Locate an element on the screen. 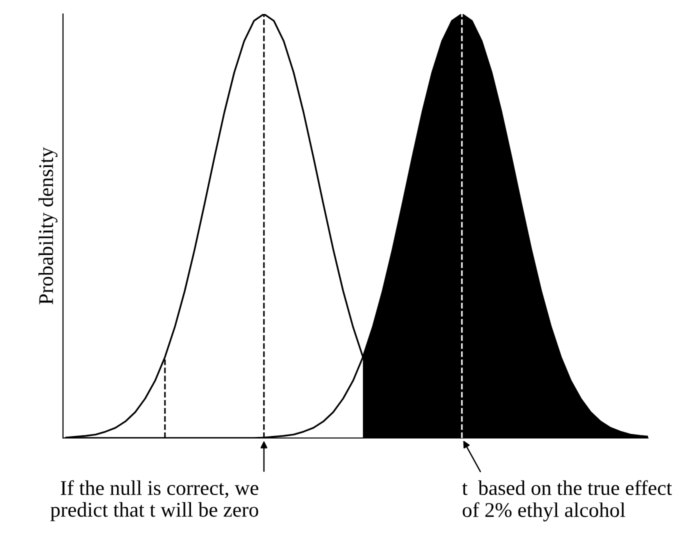 Image resolution: width=680 pixels, height=544 pixels. y-axis-title: Probability density is located at coordinates (48, 225).